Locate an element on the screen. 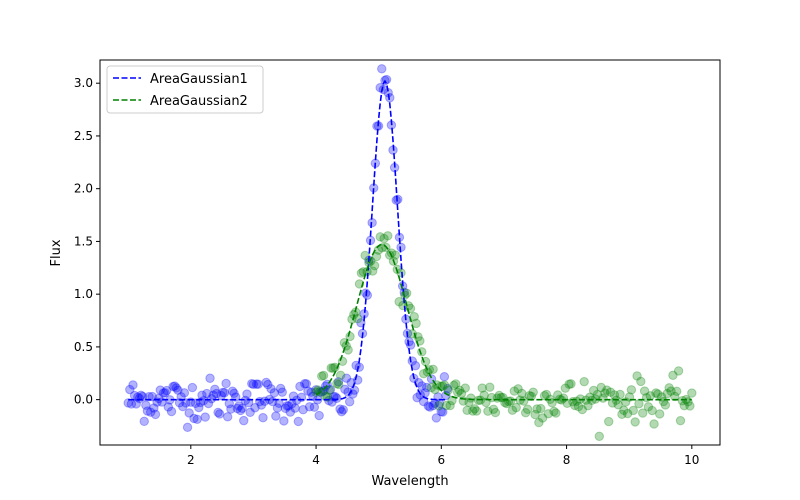 This screenshot has height=500, width=800. legend: AreaGaussian1 AreaGaussian2 is located at coordinates (185, 89).